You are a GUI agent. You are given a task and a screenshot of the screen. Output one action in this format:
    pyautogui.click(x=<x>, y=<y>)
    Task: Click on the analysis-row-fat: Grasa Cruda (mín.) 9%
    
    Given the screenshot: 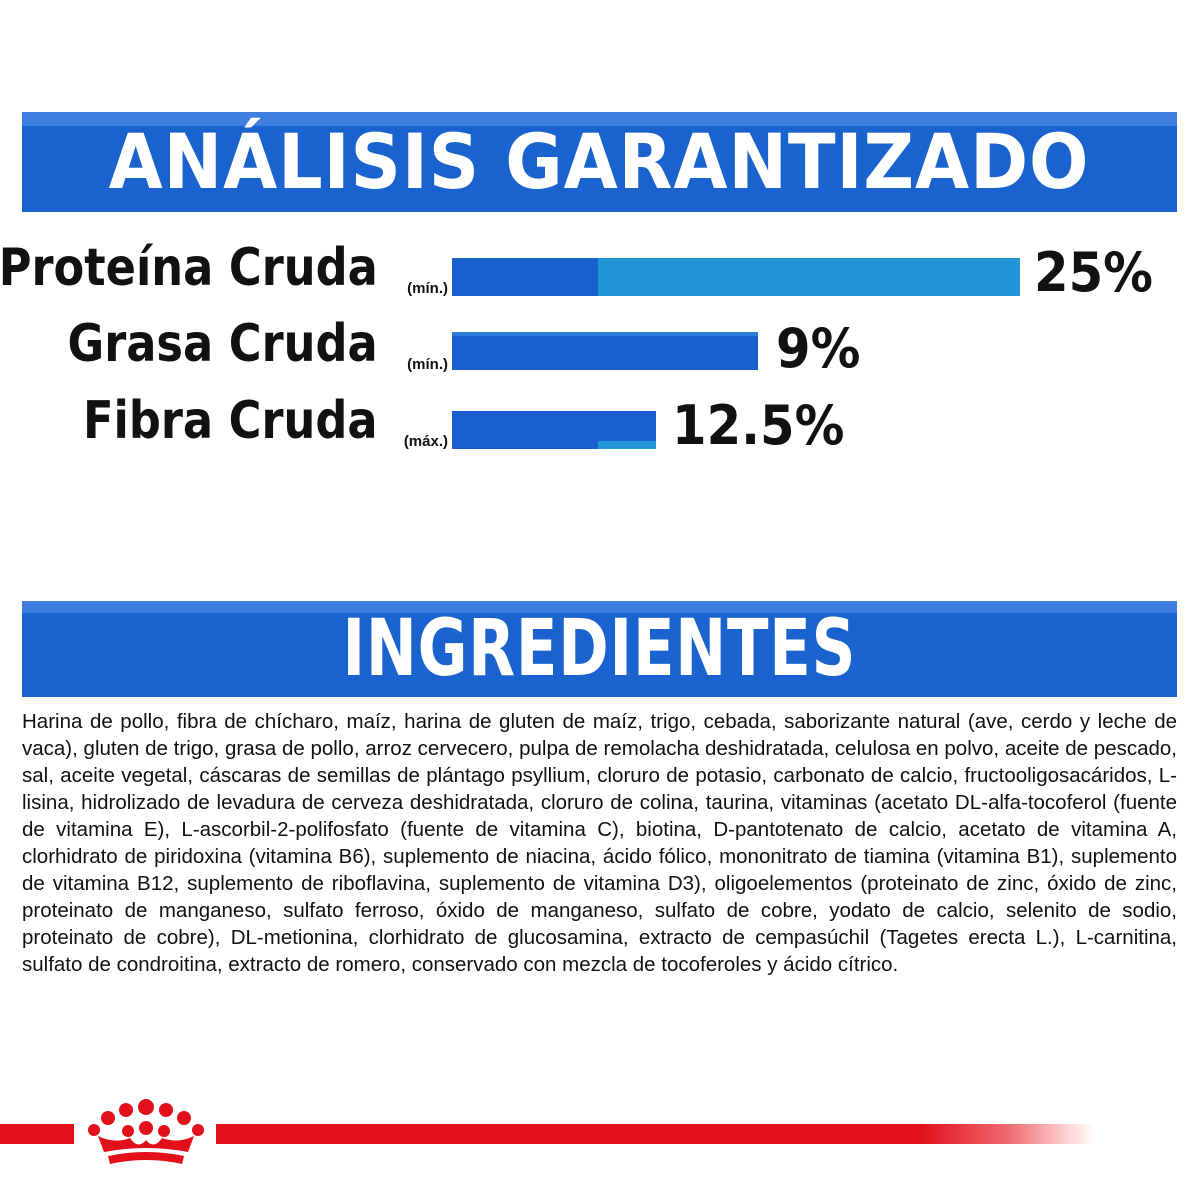 What is the action you would take?
    pyautogui.click(x=600, y=343)
    